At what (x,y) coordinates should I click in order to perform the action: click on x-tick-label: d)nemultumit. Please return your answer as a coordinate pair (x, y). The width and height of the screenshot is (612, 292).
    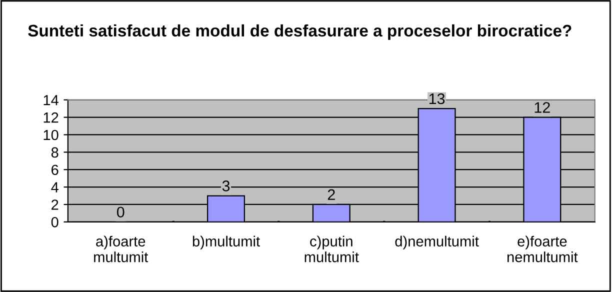
    Looking at the image, I should click on (437, 243).